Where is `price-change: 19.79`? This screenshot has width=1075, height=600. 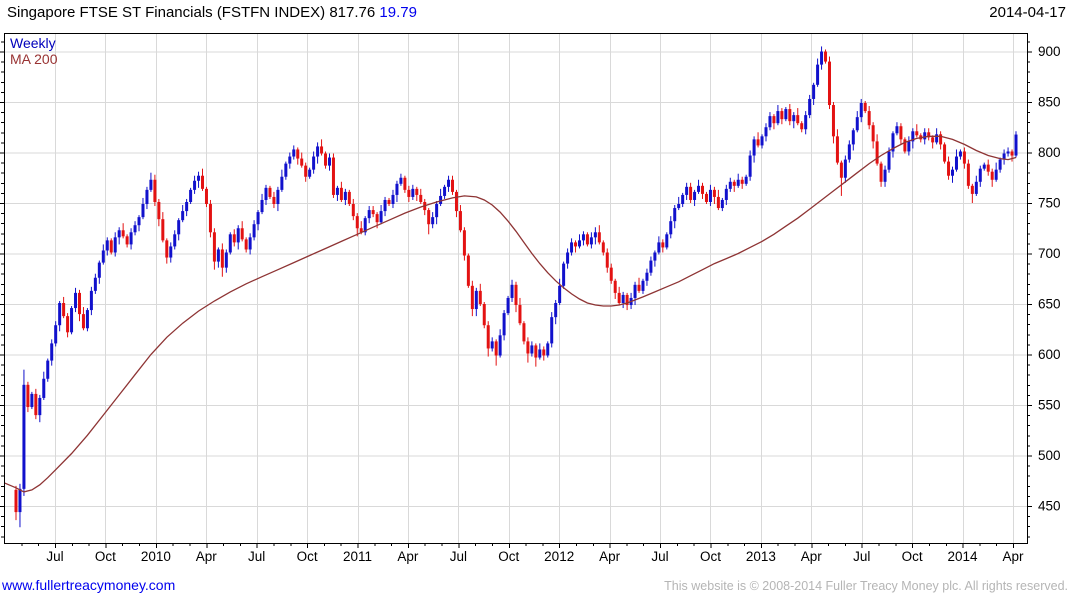
price-change: 19.79 is located at coordinates (398, 12).